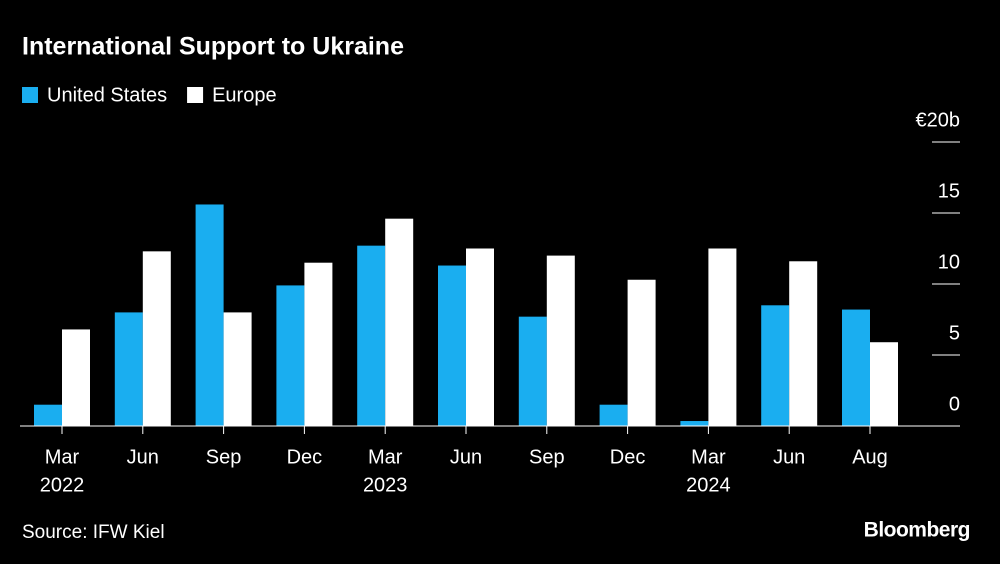 This screenshot has height=564, width=1000. What do you see at coordinates (917, 530) in the screenshot?
I see `brand: Bloomberg` at bounding box center [917, 530].